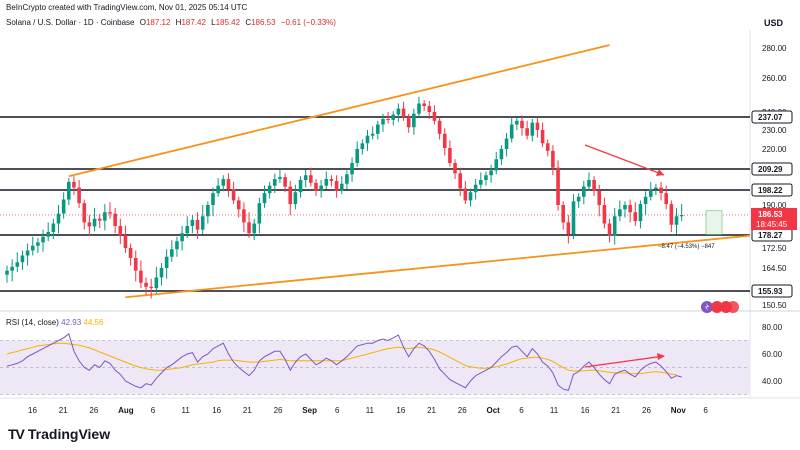 This screenshot has width=800, height=450. What do you see at coordinates (774, 23) in the screenshot?
I see `currency-label: USD` at bounding box center [774, 23].